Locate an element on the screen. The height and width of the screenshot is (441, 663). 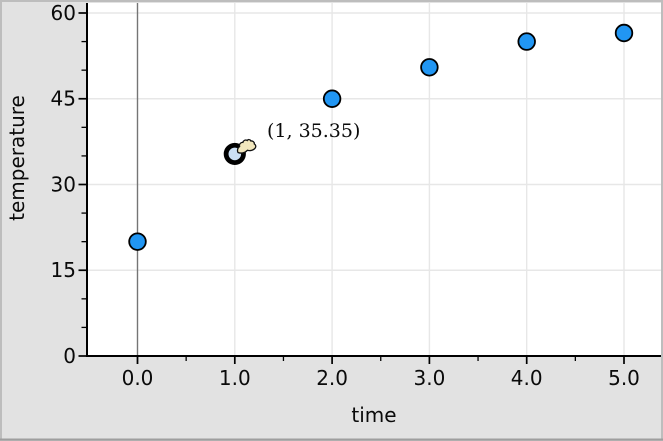
x-tick-label: 4.0 is located at coordinates (527, 378).